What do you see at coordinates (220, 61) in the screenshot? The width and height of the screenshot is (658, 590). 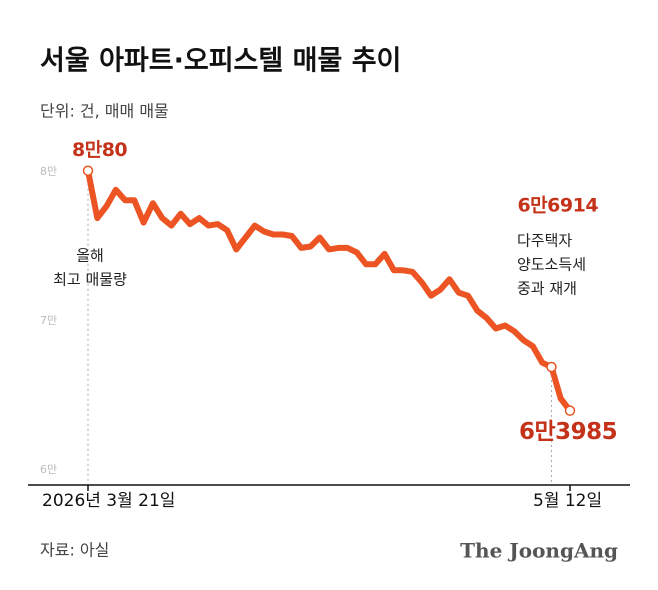 I see `chart-title: 서울 아파트·오피스텔 매물 추이` at bounding box center [220, 61].